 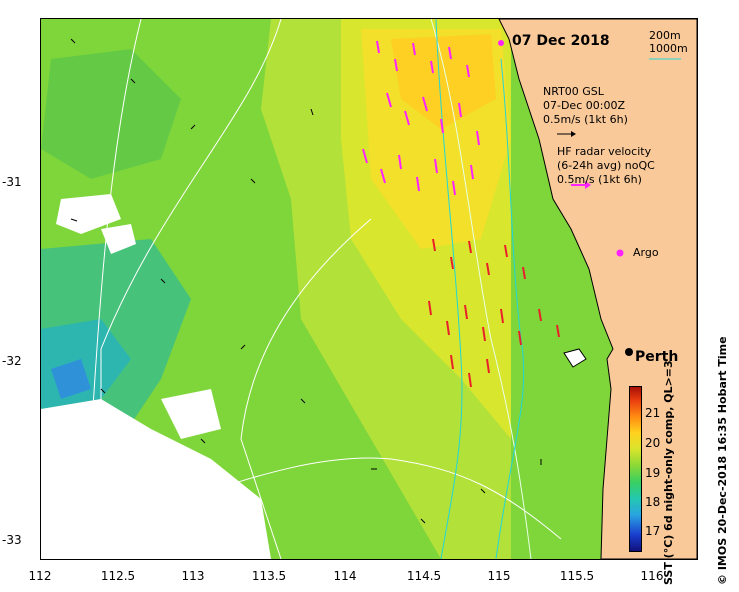 I want to click on x-tick-label: 112.5, so click(x=118, y=576).